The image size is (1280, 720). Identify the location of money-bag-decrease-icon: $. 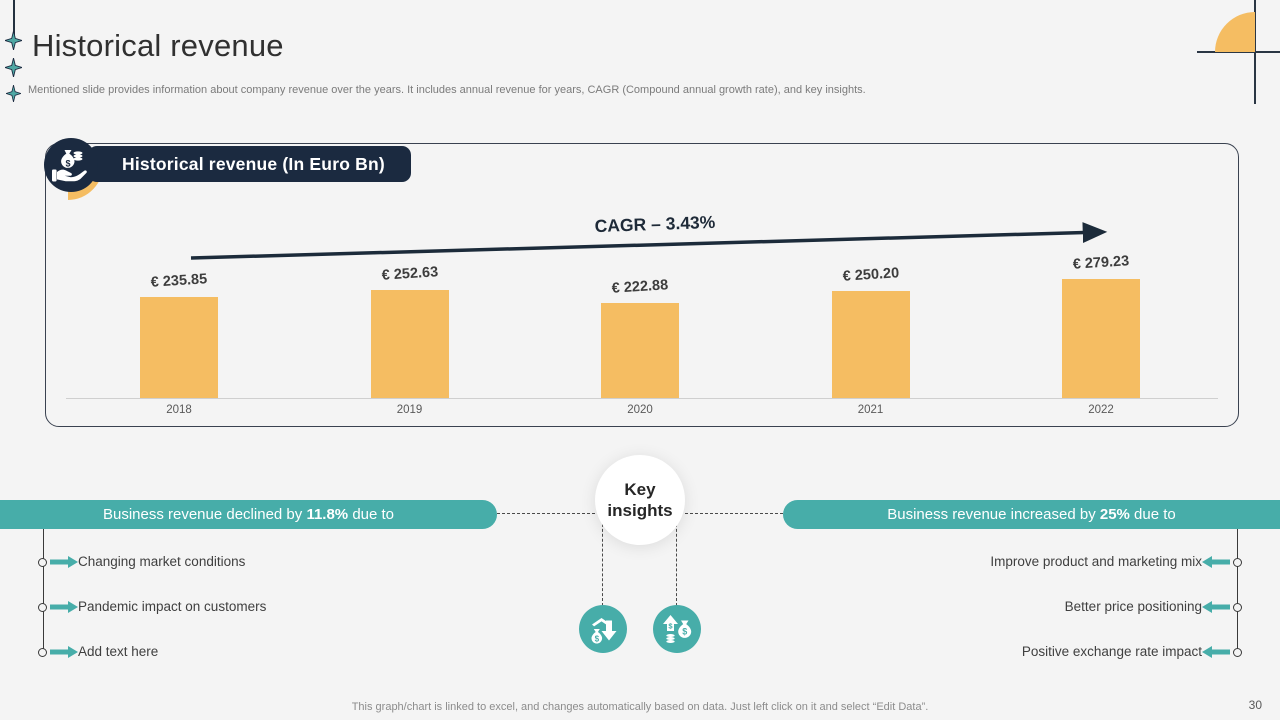
(603, 629).